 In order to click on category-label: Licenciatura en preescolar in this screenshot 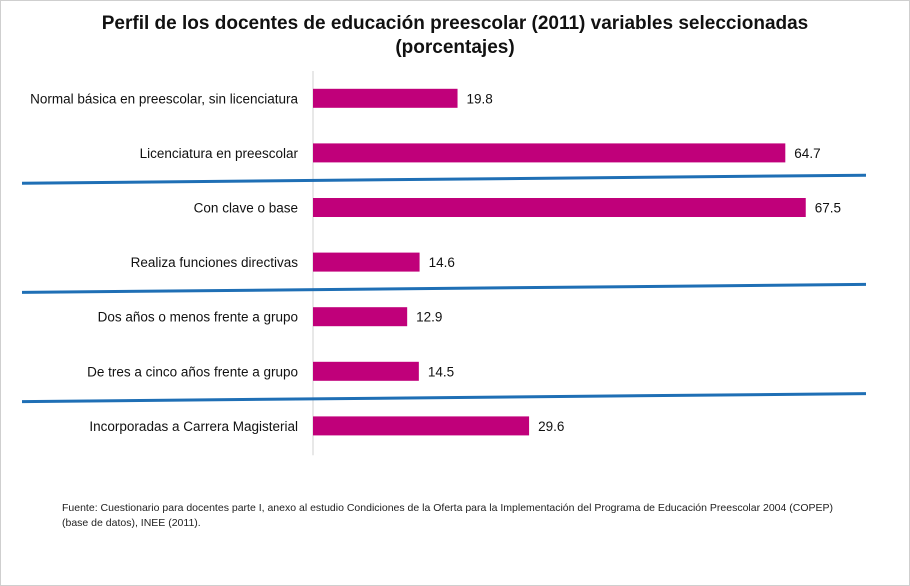, I will do `click(219, 153)`.